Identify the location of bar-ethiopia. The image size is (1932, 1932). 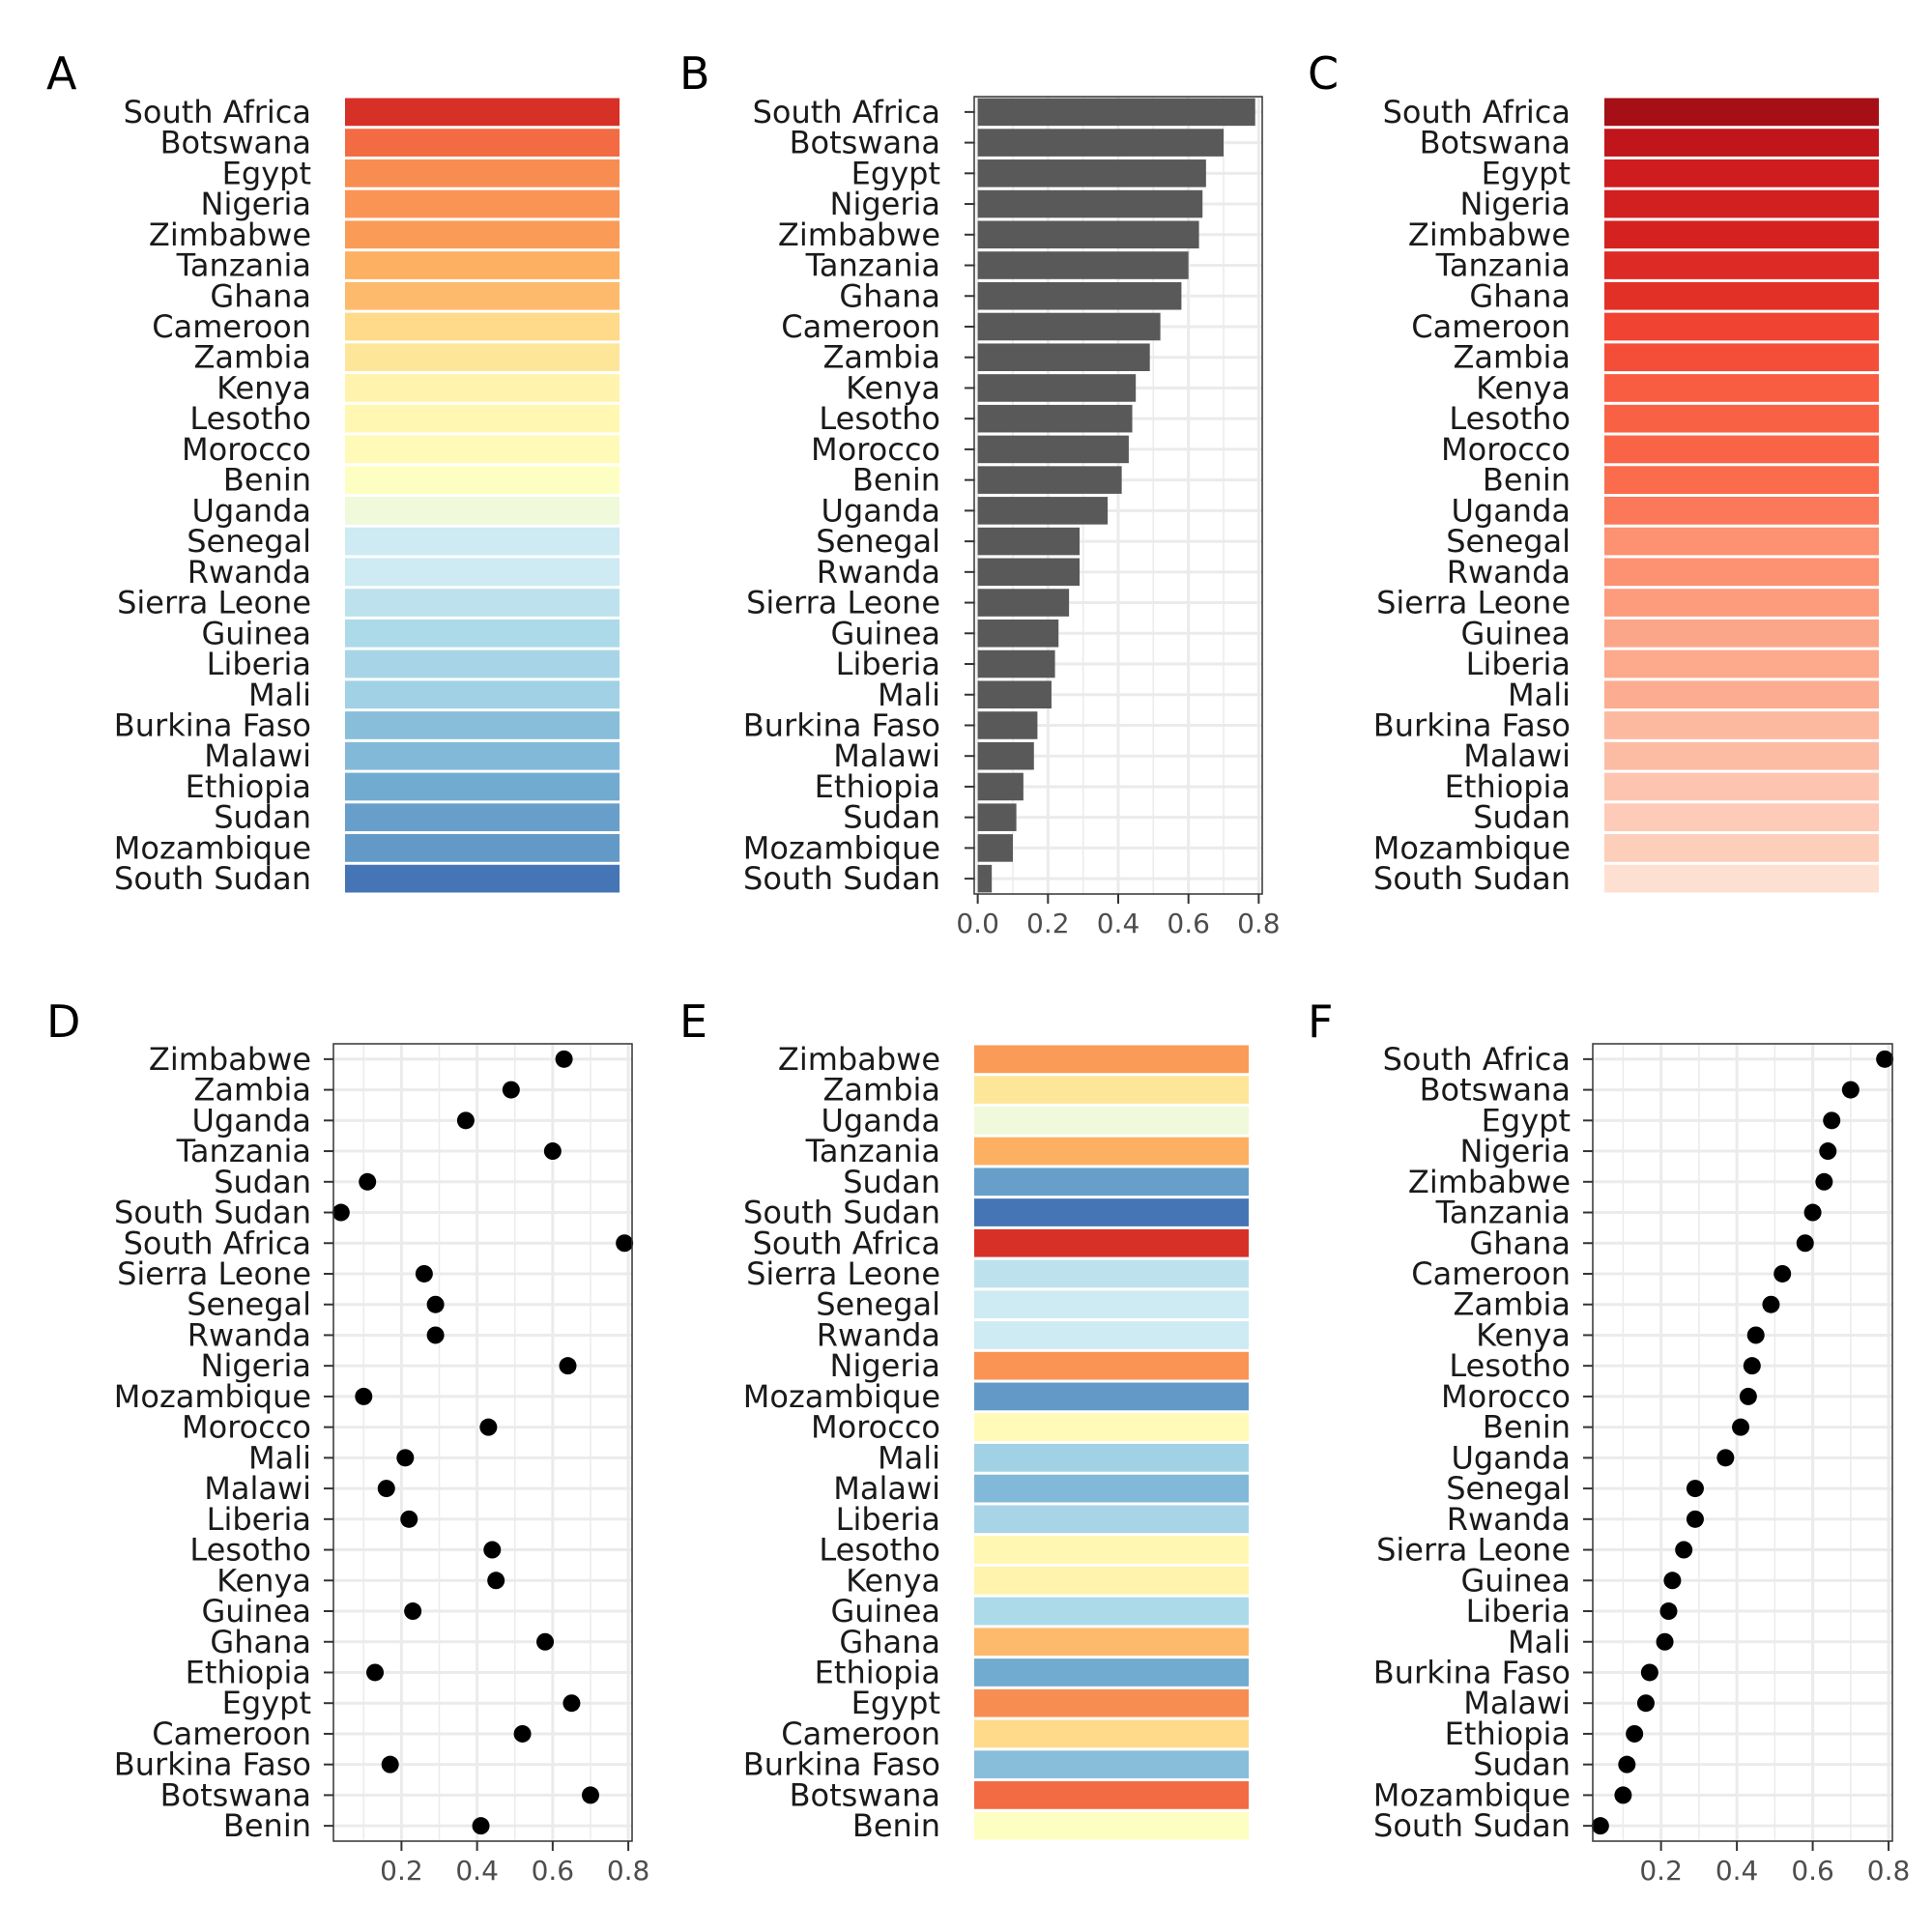
(1000, 786).